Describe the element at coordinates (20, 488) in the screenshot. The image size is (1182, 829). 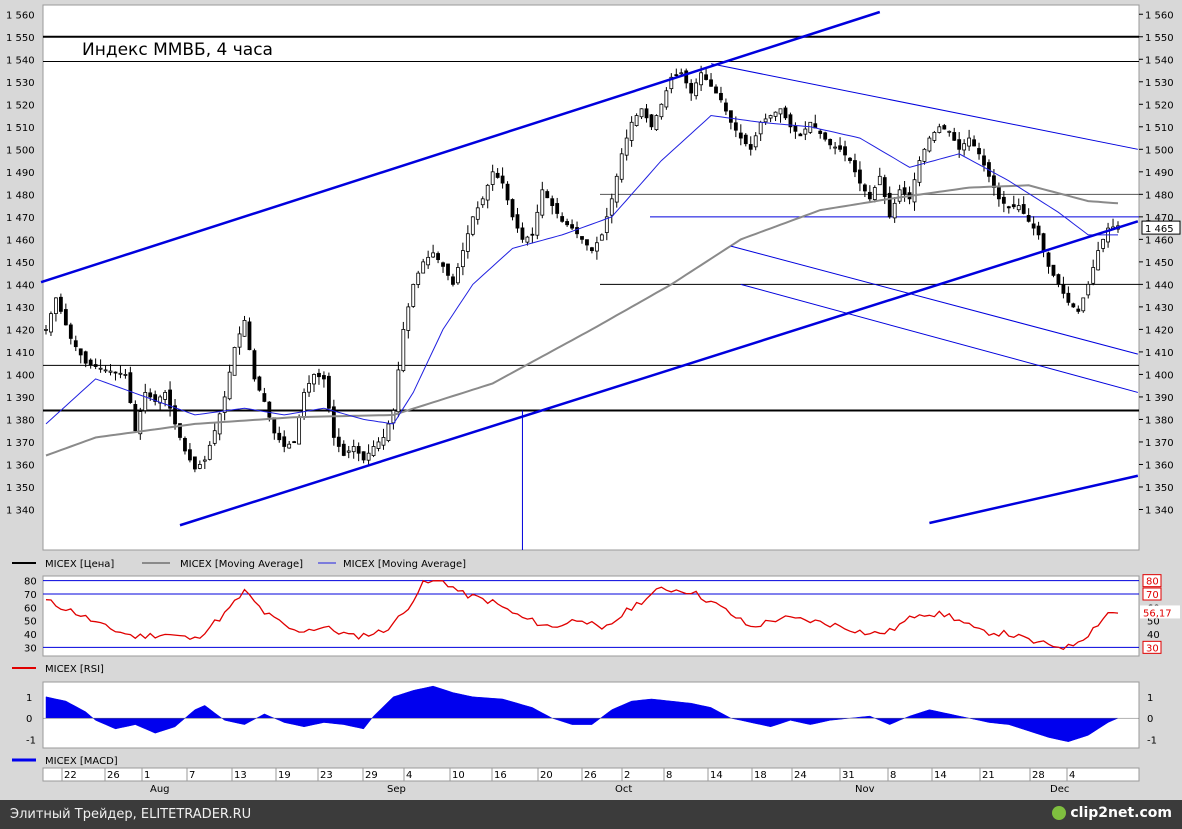
I see `y-tick-left: 1 350` at that location.